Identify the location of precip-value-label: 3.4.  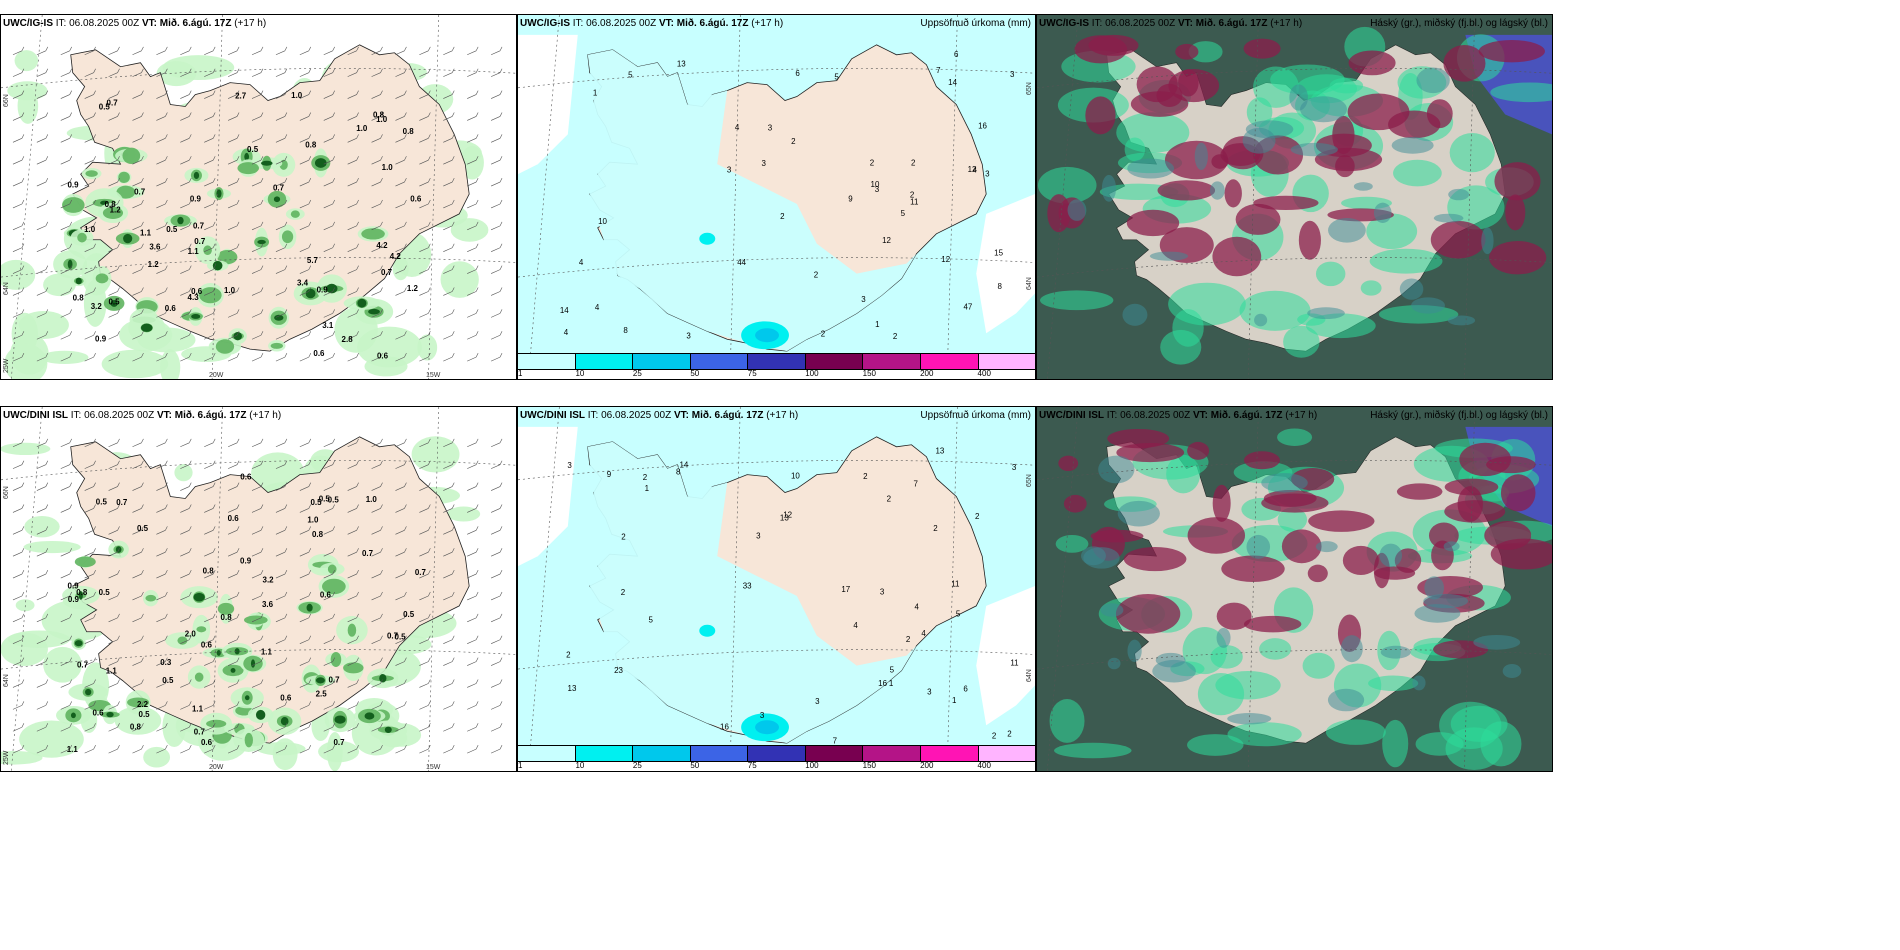
(303, 283).